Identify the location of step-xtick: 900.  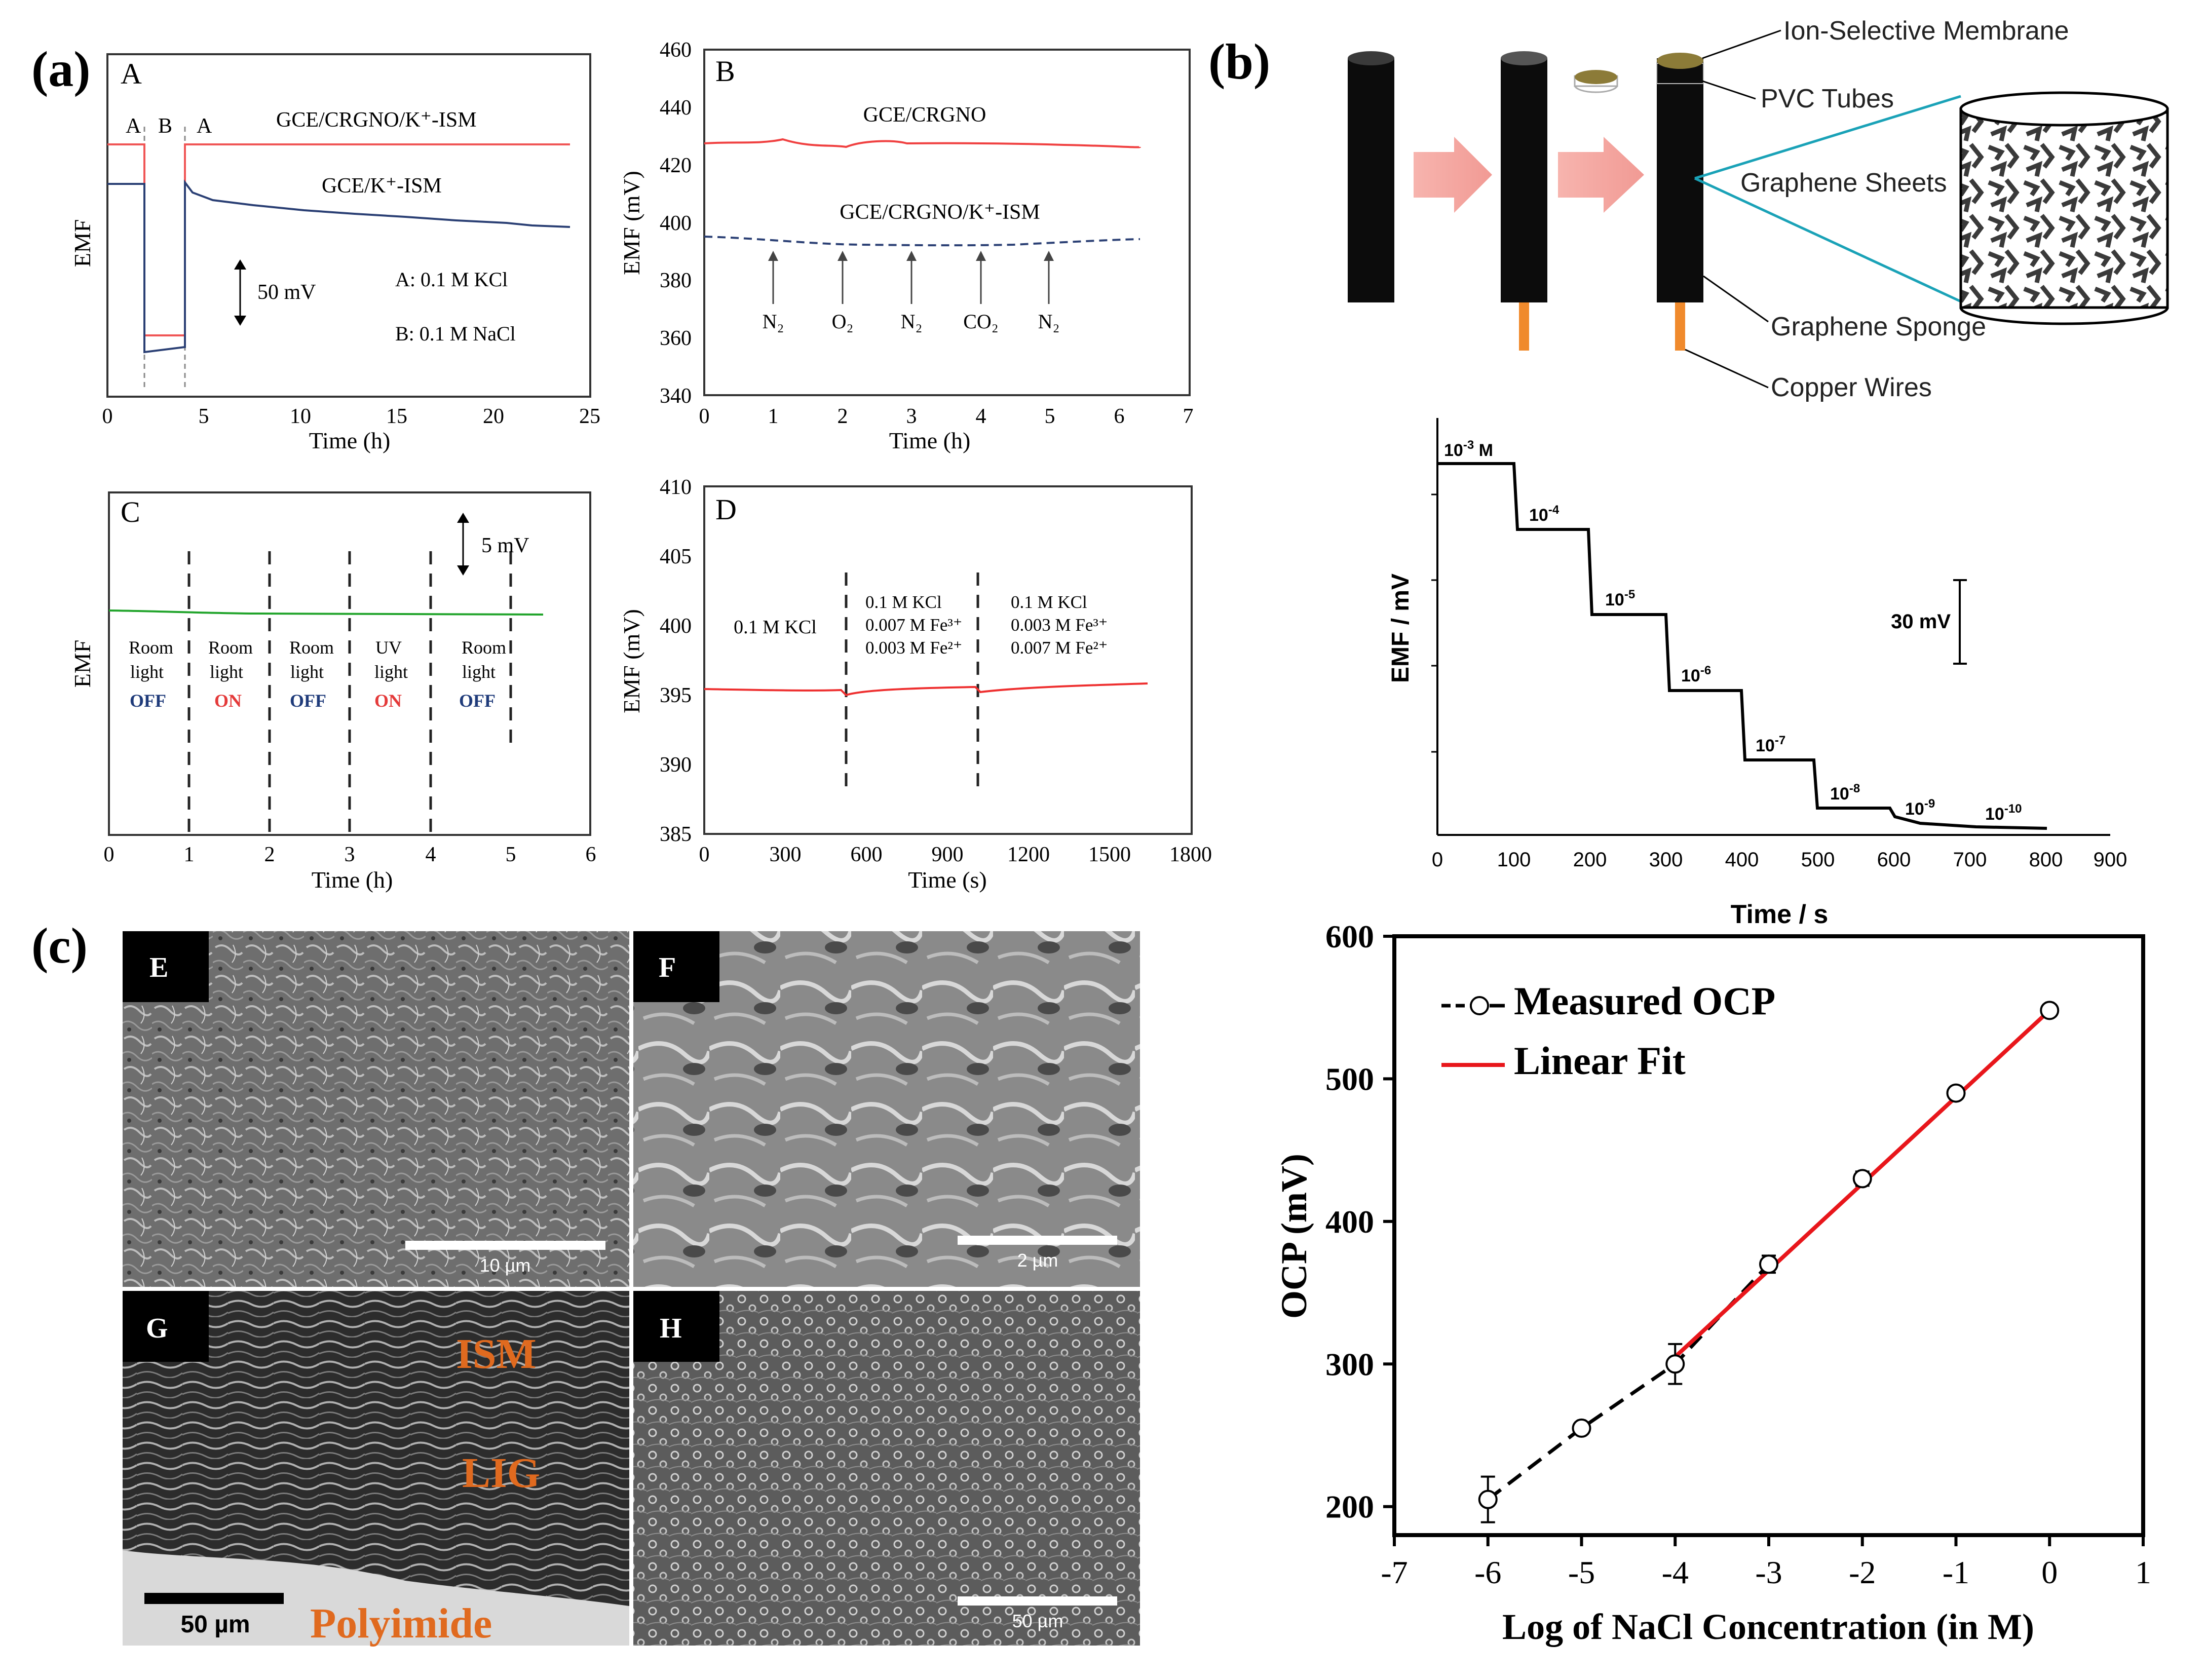
(2110, 860).